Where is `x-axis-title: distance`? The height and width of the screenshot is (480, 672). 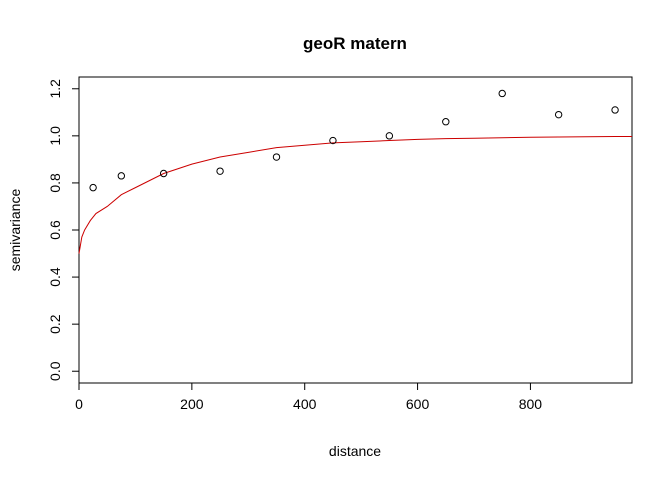 x-axis-title: distance is located at coordinates (355, 451).